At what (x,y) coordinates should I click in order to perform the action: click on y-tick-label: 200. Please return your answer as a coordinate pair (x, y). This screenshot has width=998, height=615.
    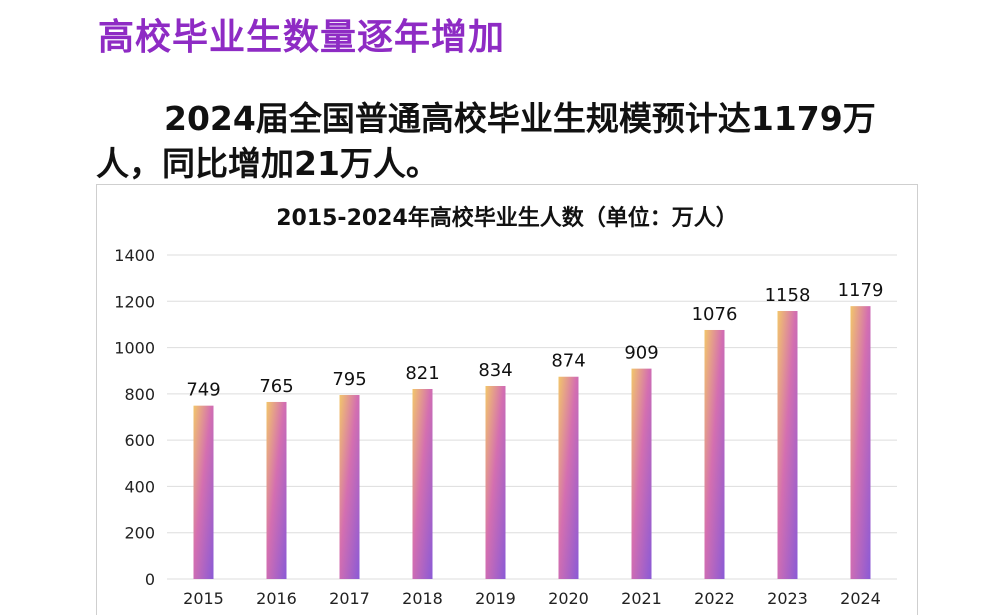
    Looking at the image, I should click on (139, 533).